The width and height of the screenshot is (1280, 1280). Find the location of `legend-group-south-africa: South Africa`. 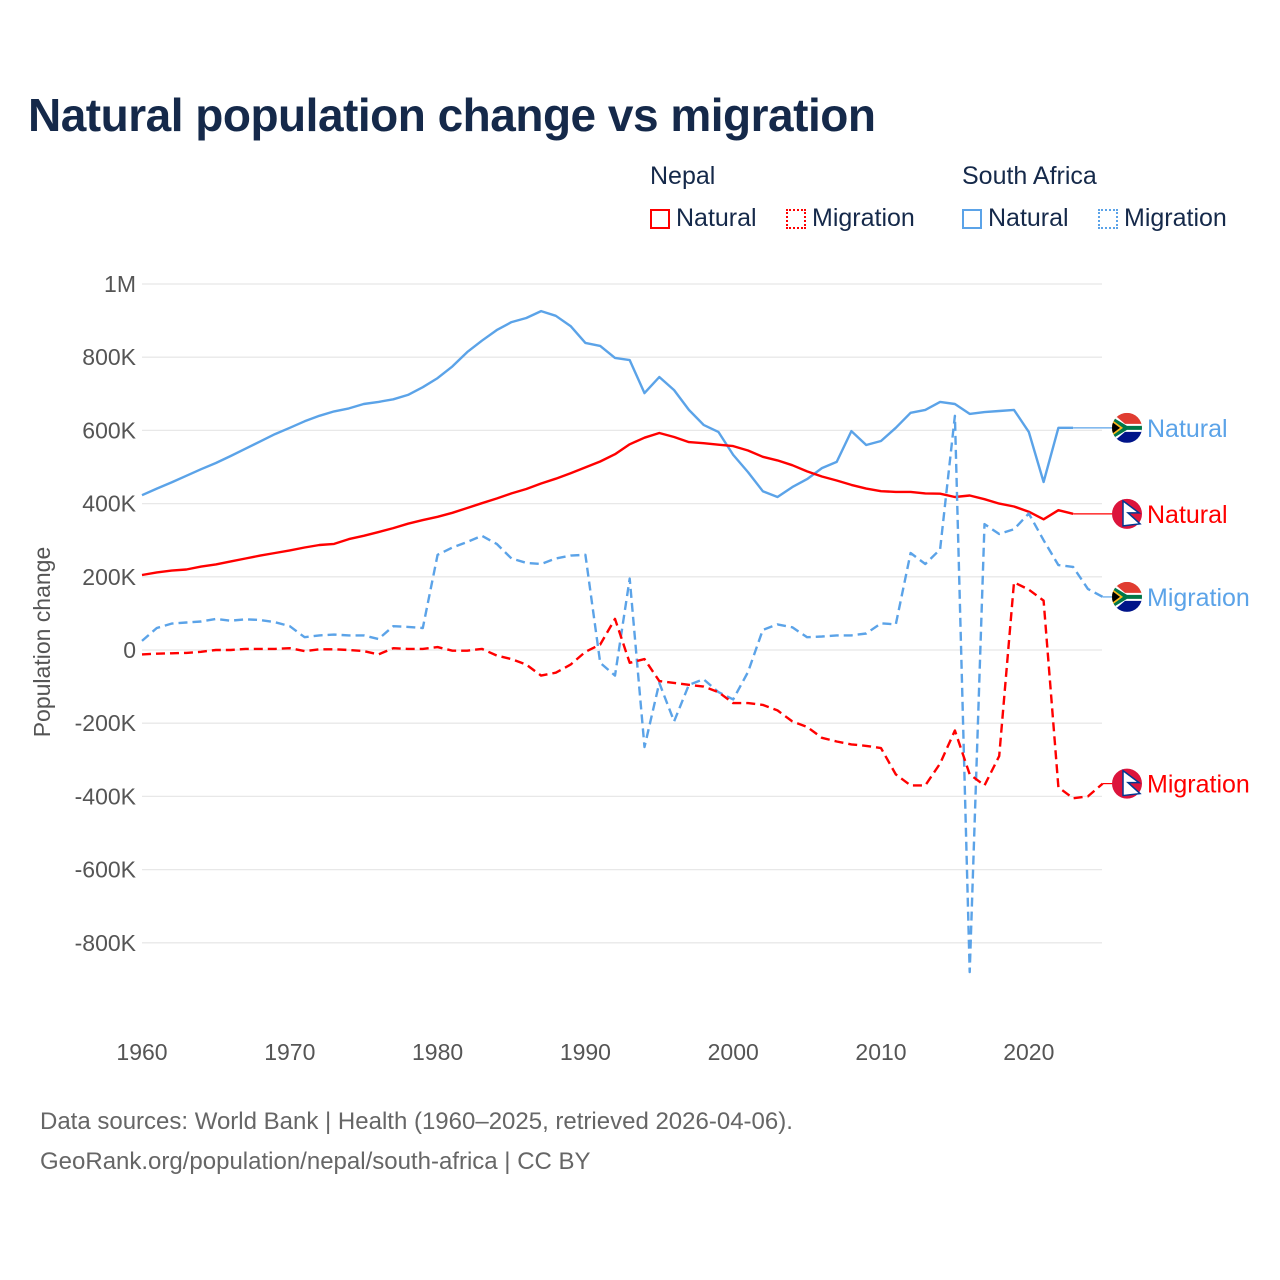

legend-group-south-africa: South Africa is located at coordinates (1029, 176).